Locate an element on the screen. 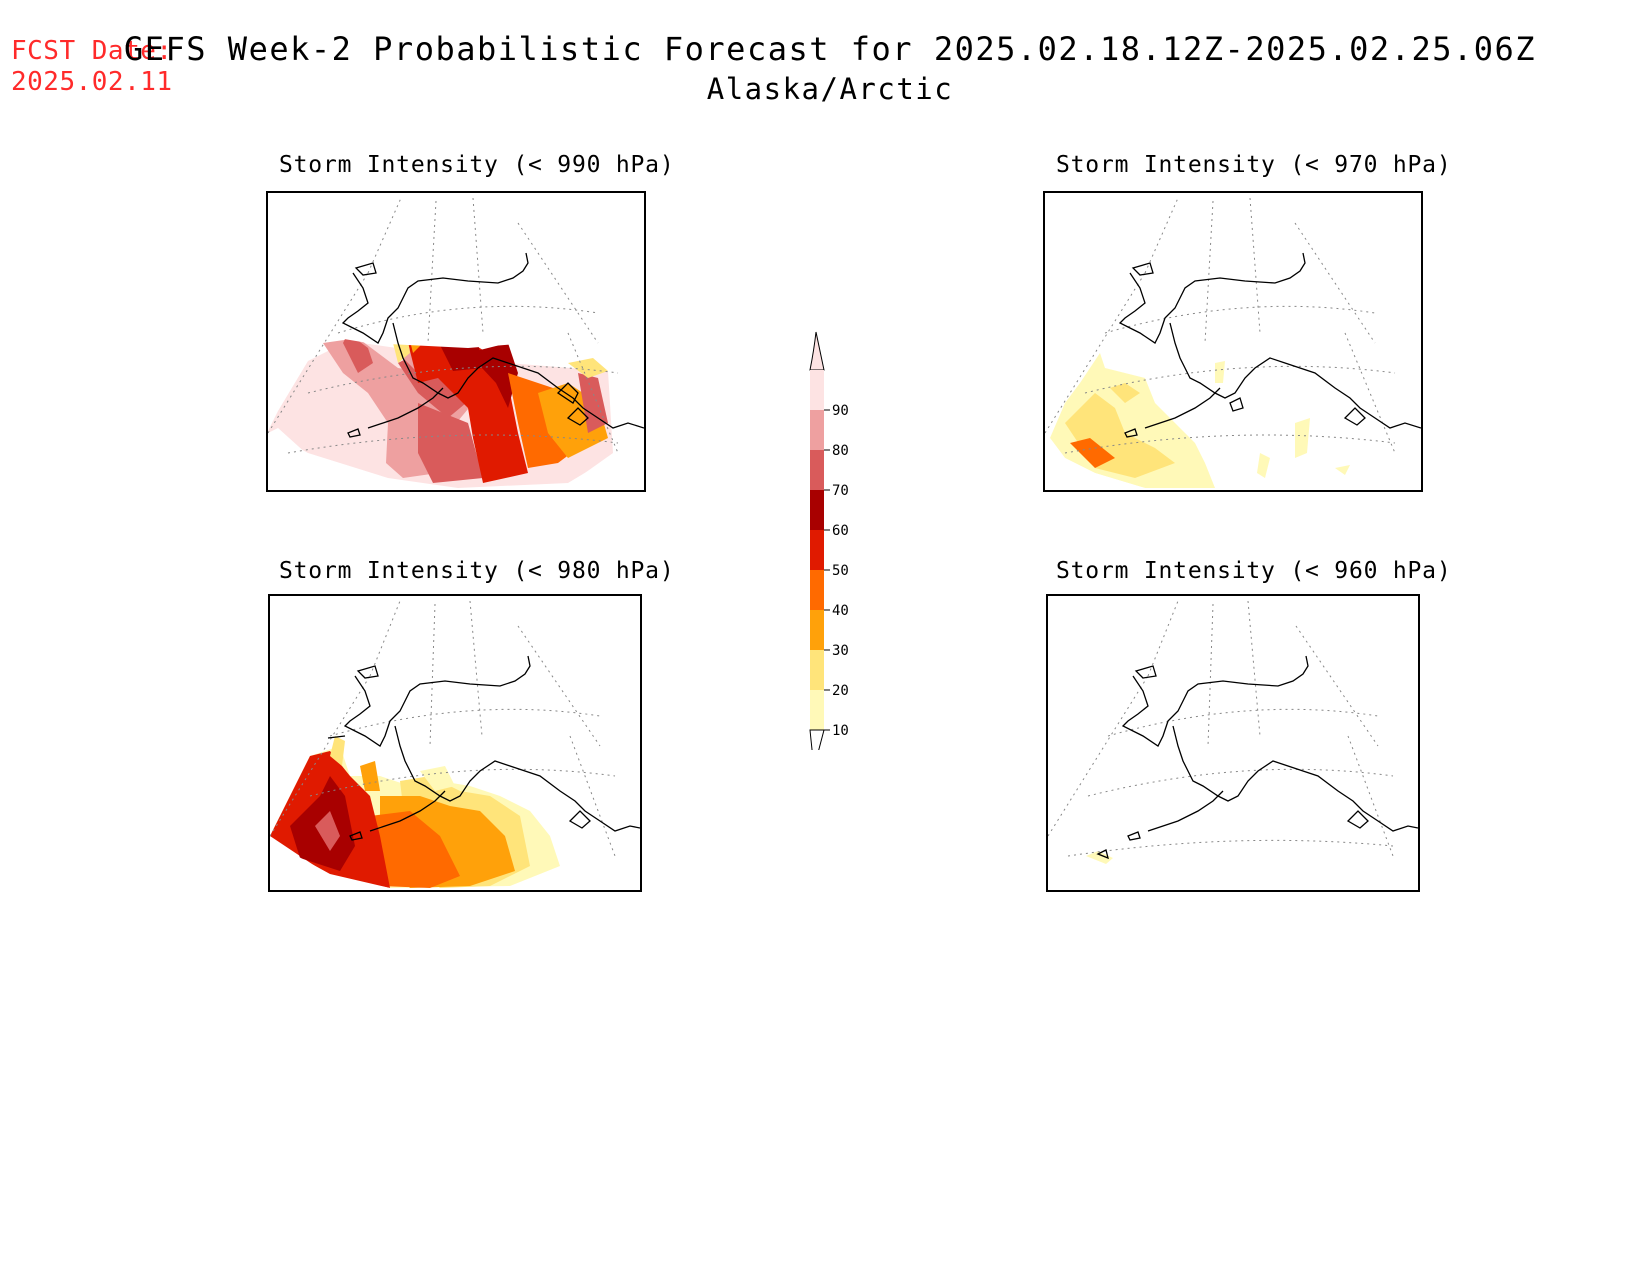  fcst-date-value: 2025.02.11 is located at coordinates (92, 82).